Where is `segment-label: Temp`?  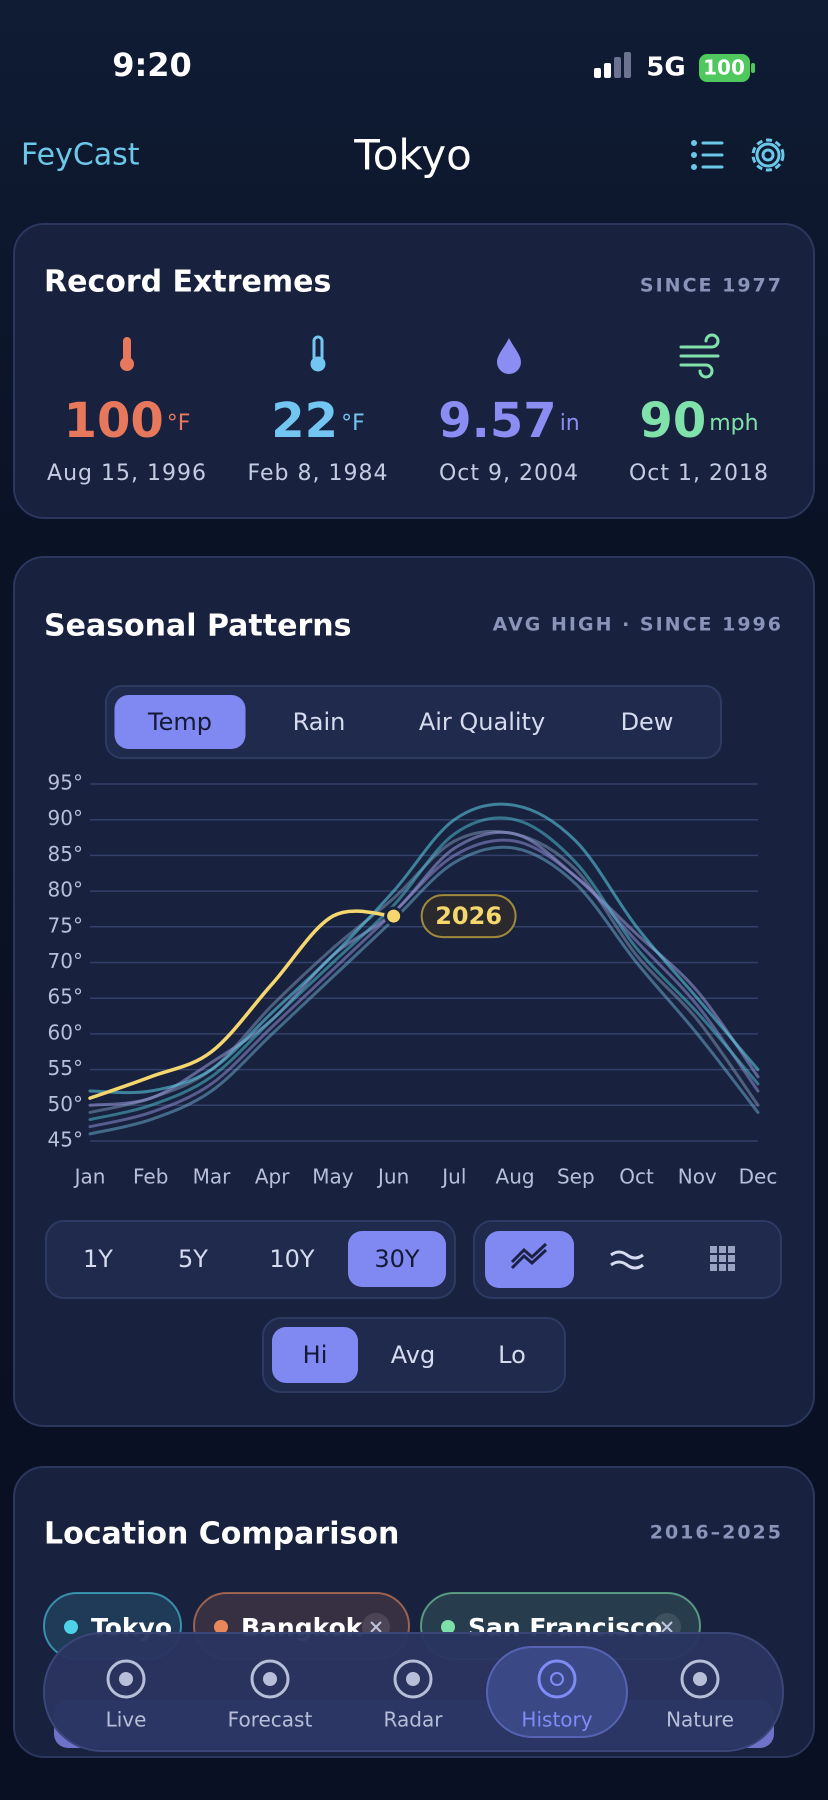
segment-label: Temp is located at coordinates (179, 722).